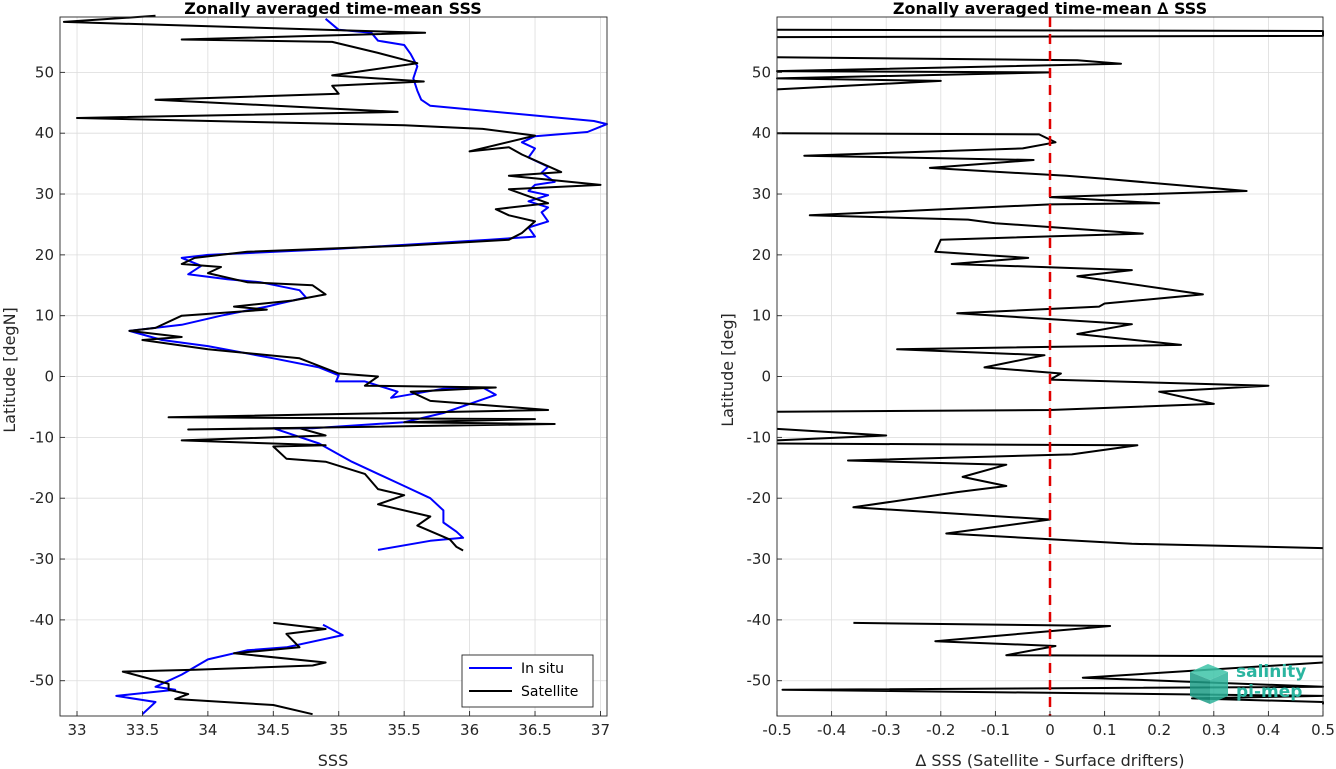 The image size is (1336, 769). What do you see at coordinates (76, 730) in the screenshot?
I see `x-tick-label: 33` at bounding box center [76, 730].